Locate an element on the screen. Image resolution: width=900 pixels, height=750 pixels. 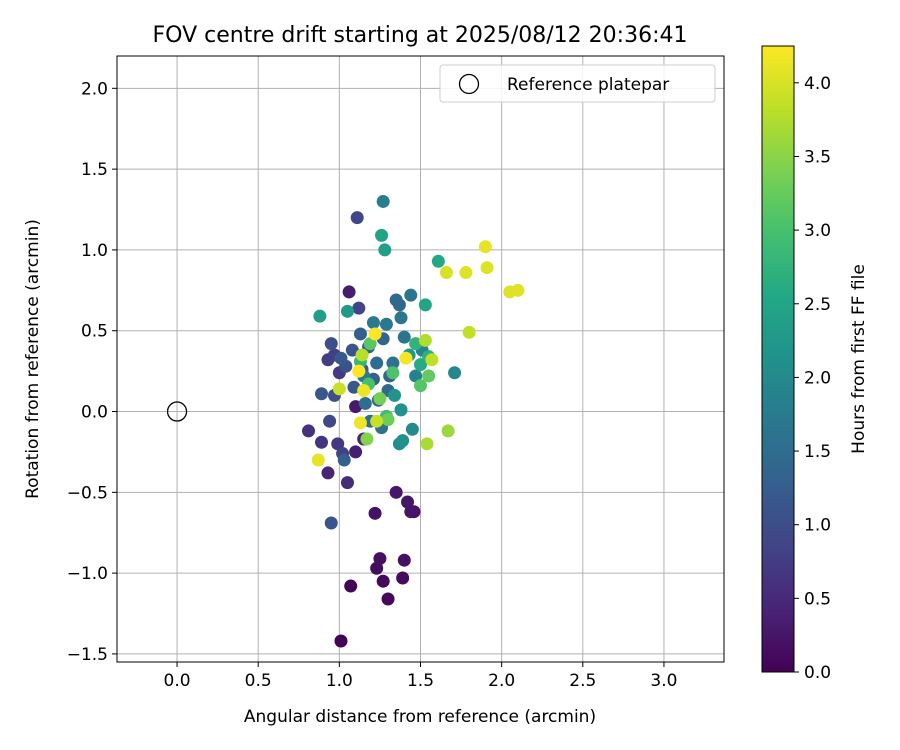
x-tick-label: 1.5 is located at coordinates (420, 681).